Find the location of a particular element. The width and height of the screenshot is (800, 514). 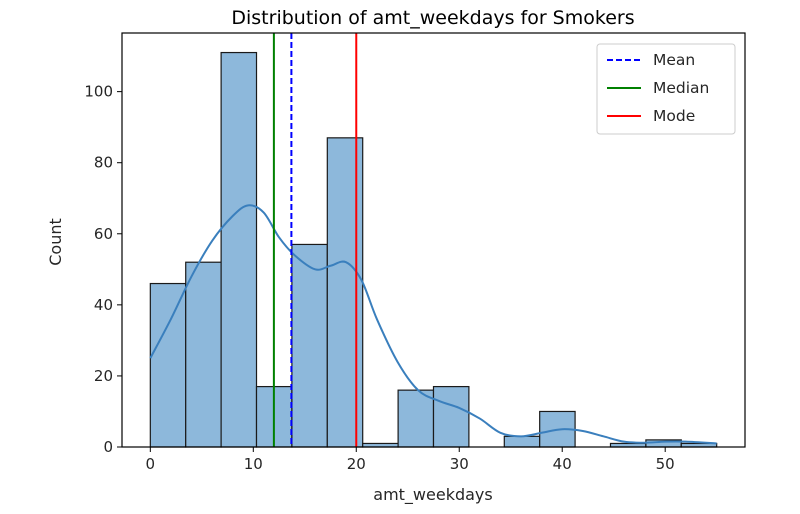

y-tick-label: 0 is located at coordinates (108, 447).